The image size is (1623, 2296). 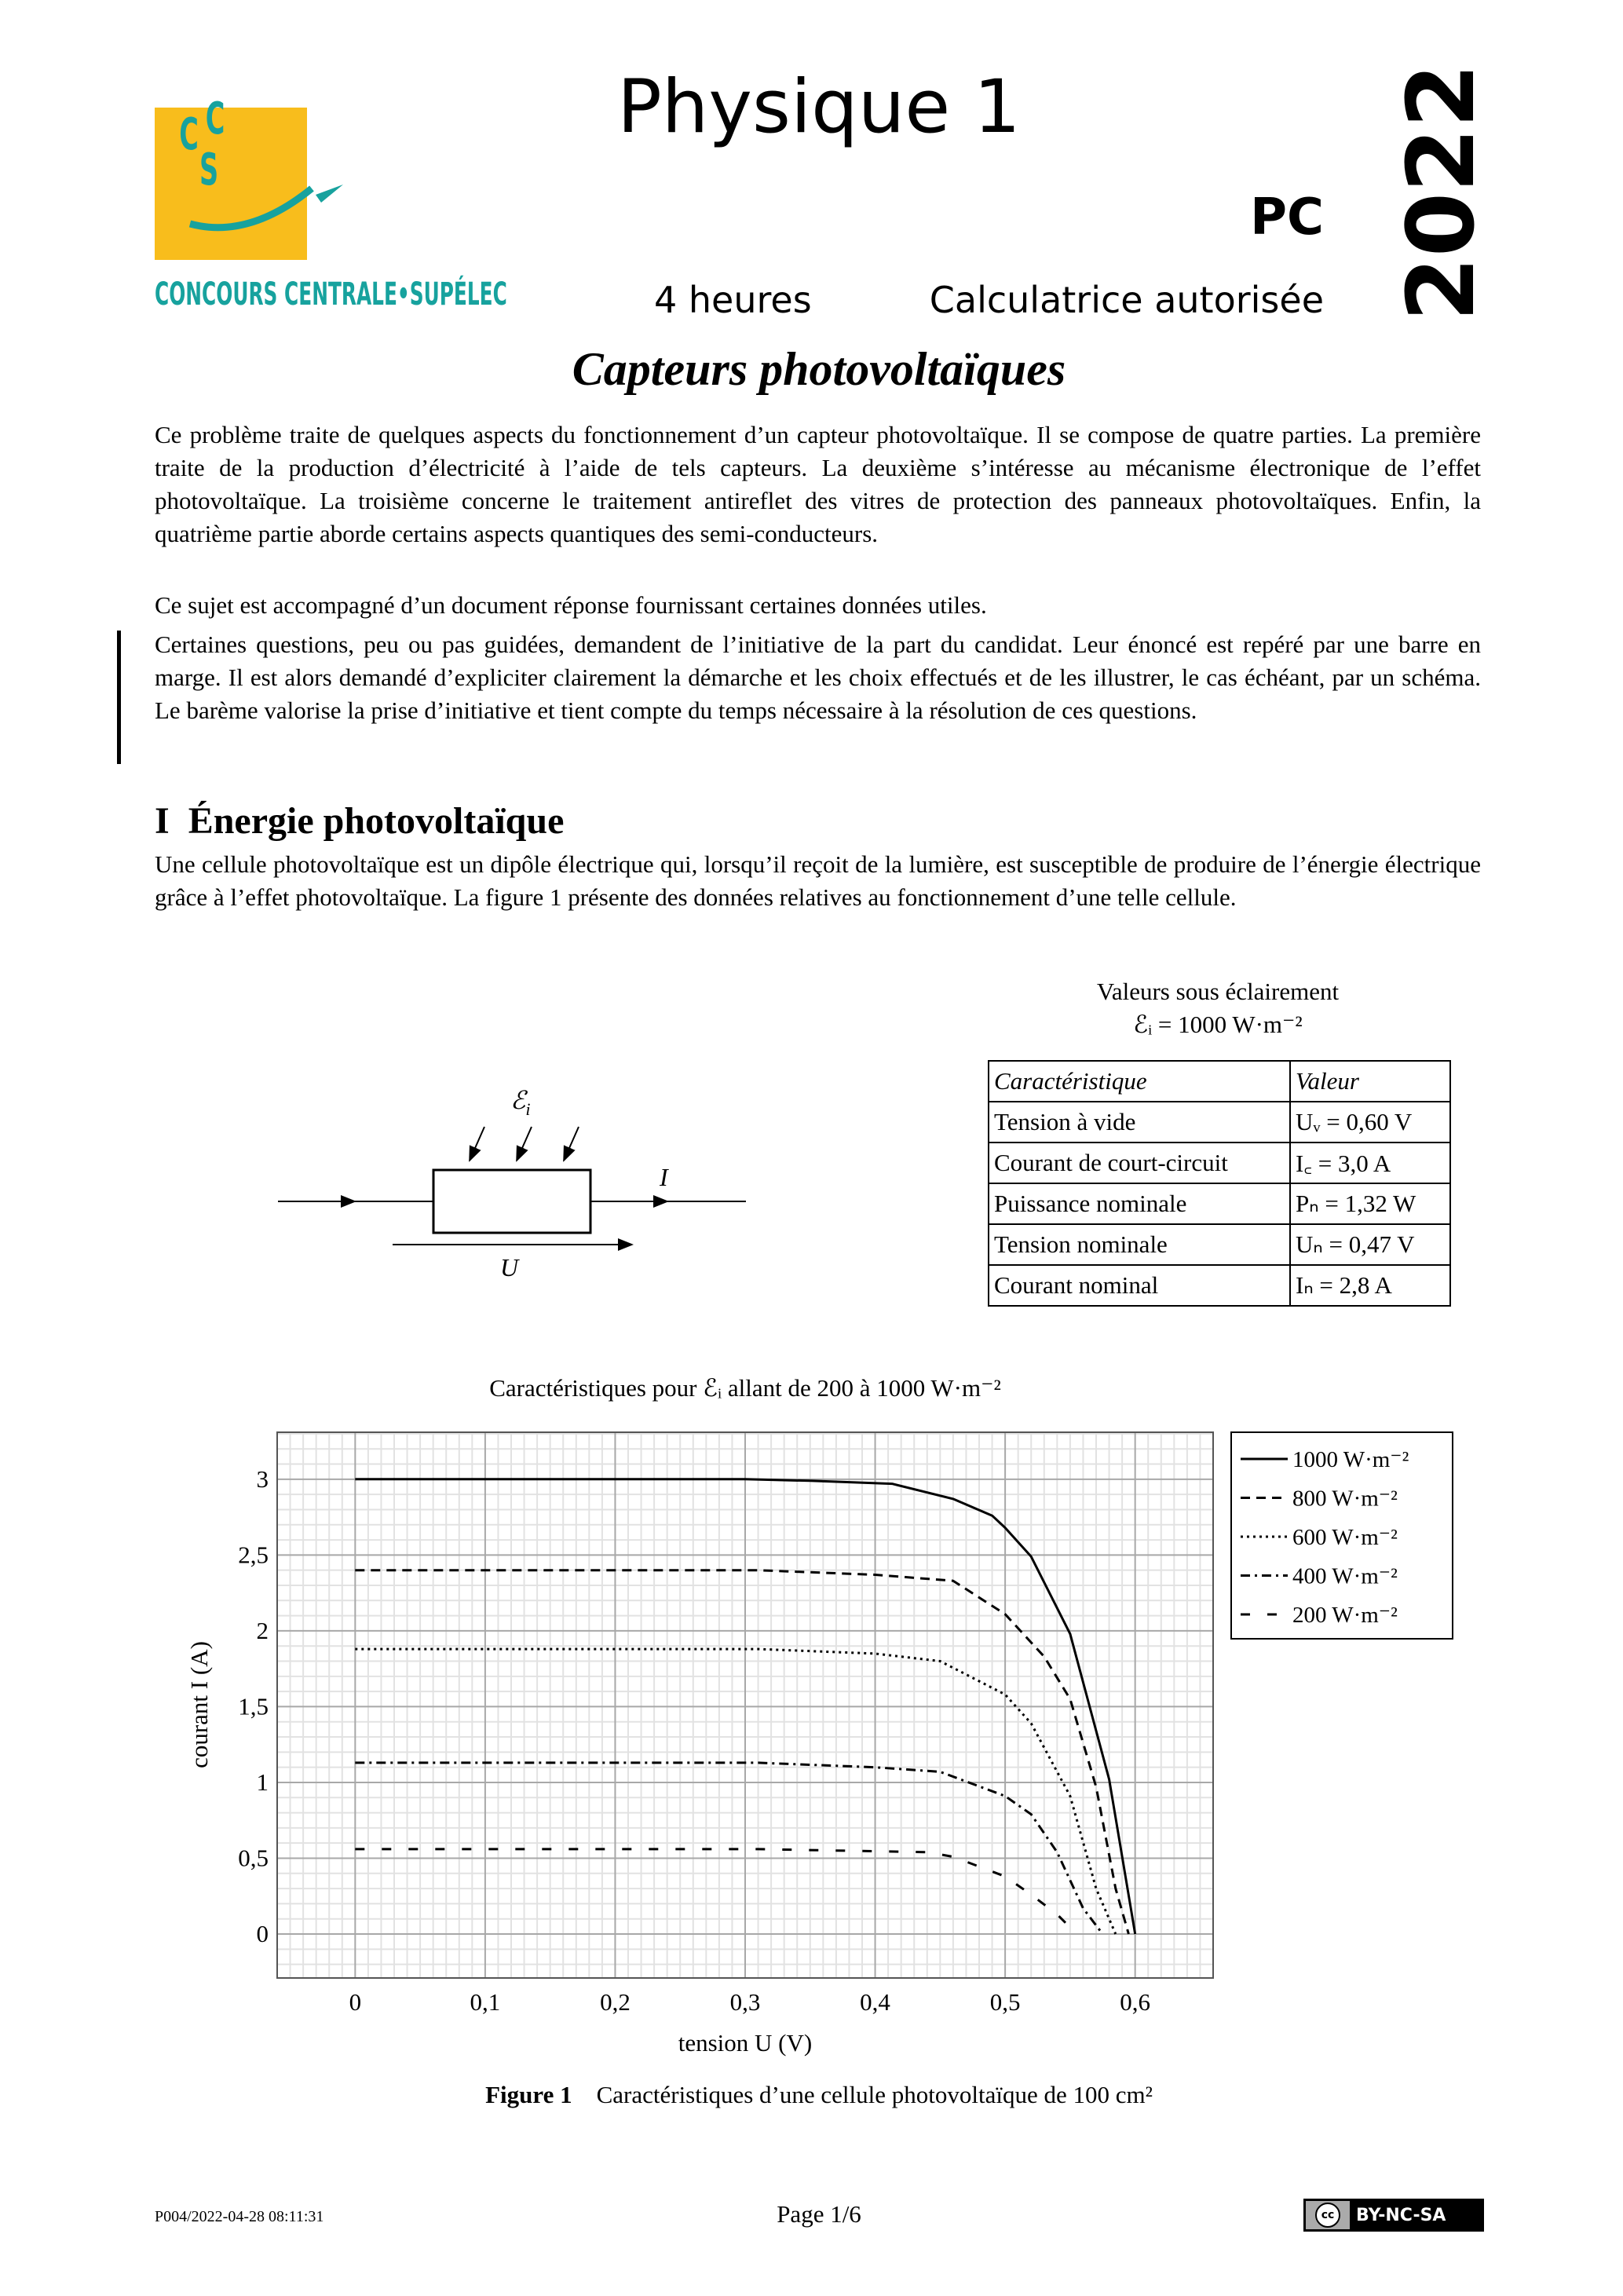 What do you see at coordinates (520, 1103) in the screenshot?
I see `illumination-label: ℰi` at bounding box center [520, 1103].